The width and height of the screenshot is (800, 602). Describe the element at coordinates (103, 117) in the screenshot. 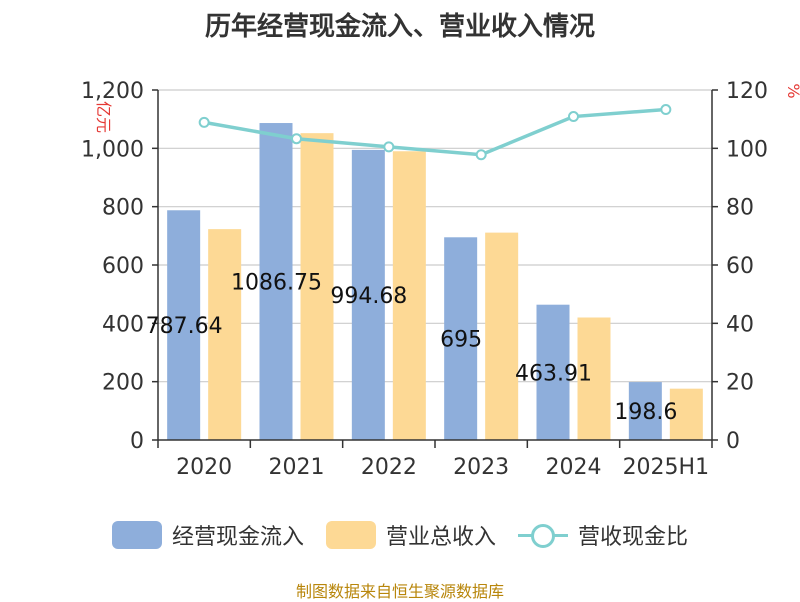

I see `y-left-unit-label: 亿元` at that location.